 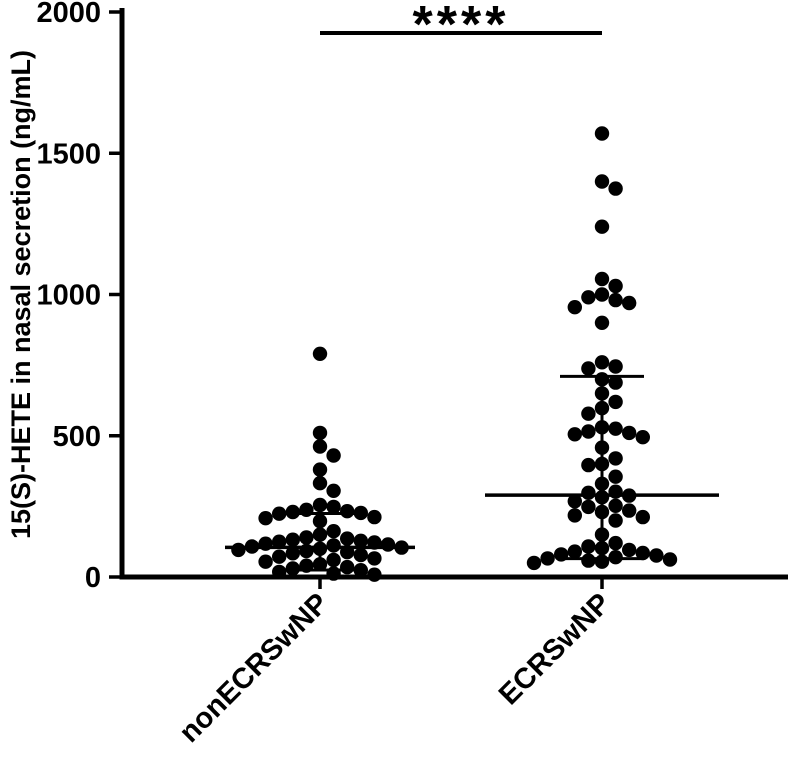 What do you see at coordinates (555, 649) in the screenshot?
I see `x-tick-label-ECRSwNP: ECRSwNP` at bounding box center [555, 649].